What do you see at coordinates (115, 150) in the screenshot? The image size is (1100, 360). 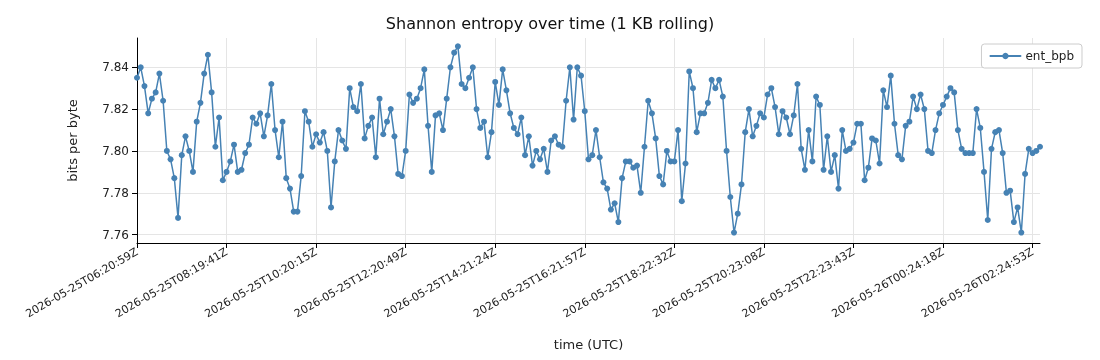 I see `y-tick-label: 7.80` at bounding box center [115, 150].